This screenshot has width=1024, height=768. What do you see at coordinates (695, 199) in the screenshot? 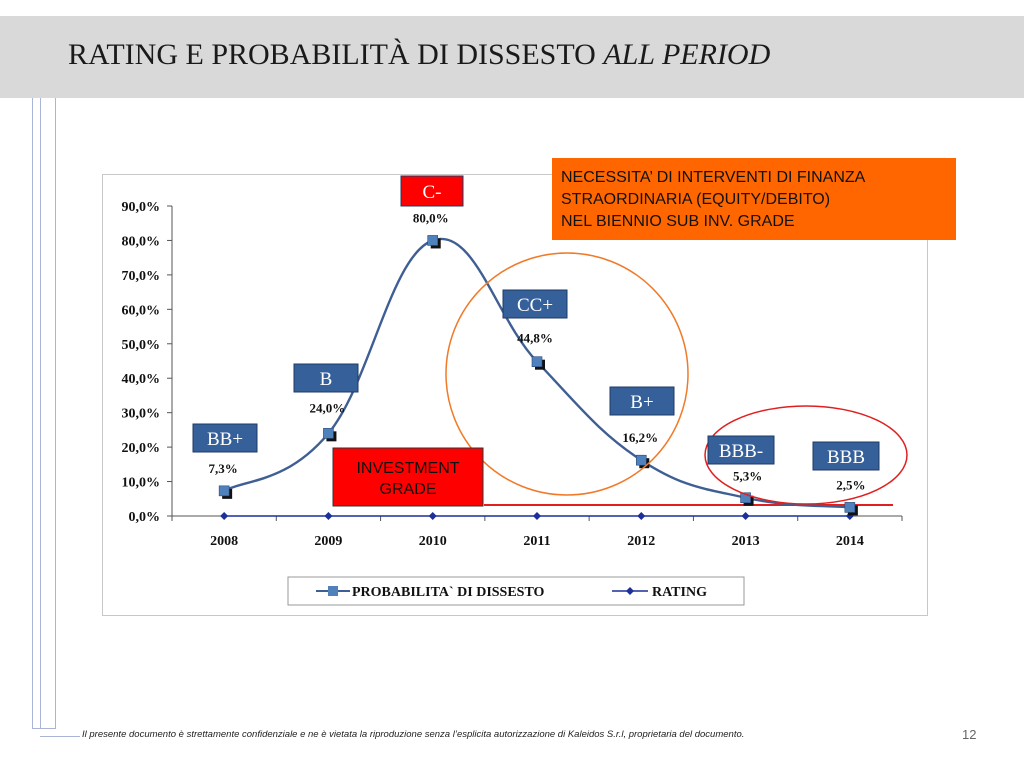
I see `callout-text: STRAORDINARIA (EQUITY/DEBITO)` at bounding box center [695, 199].